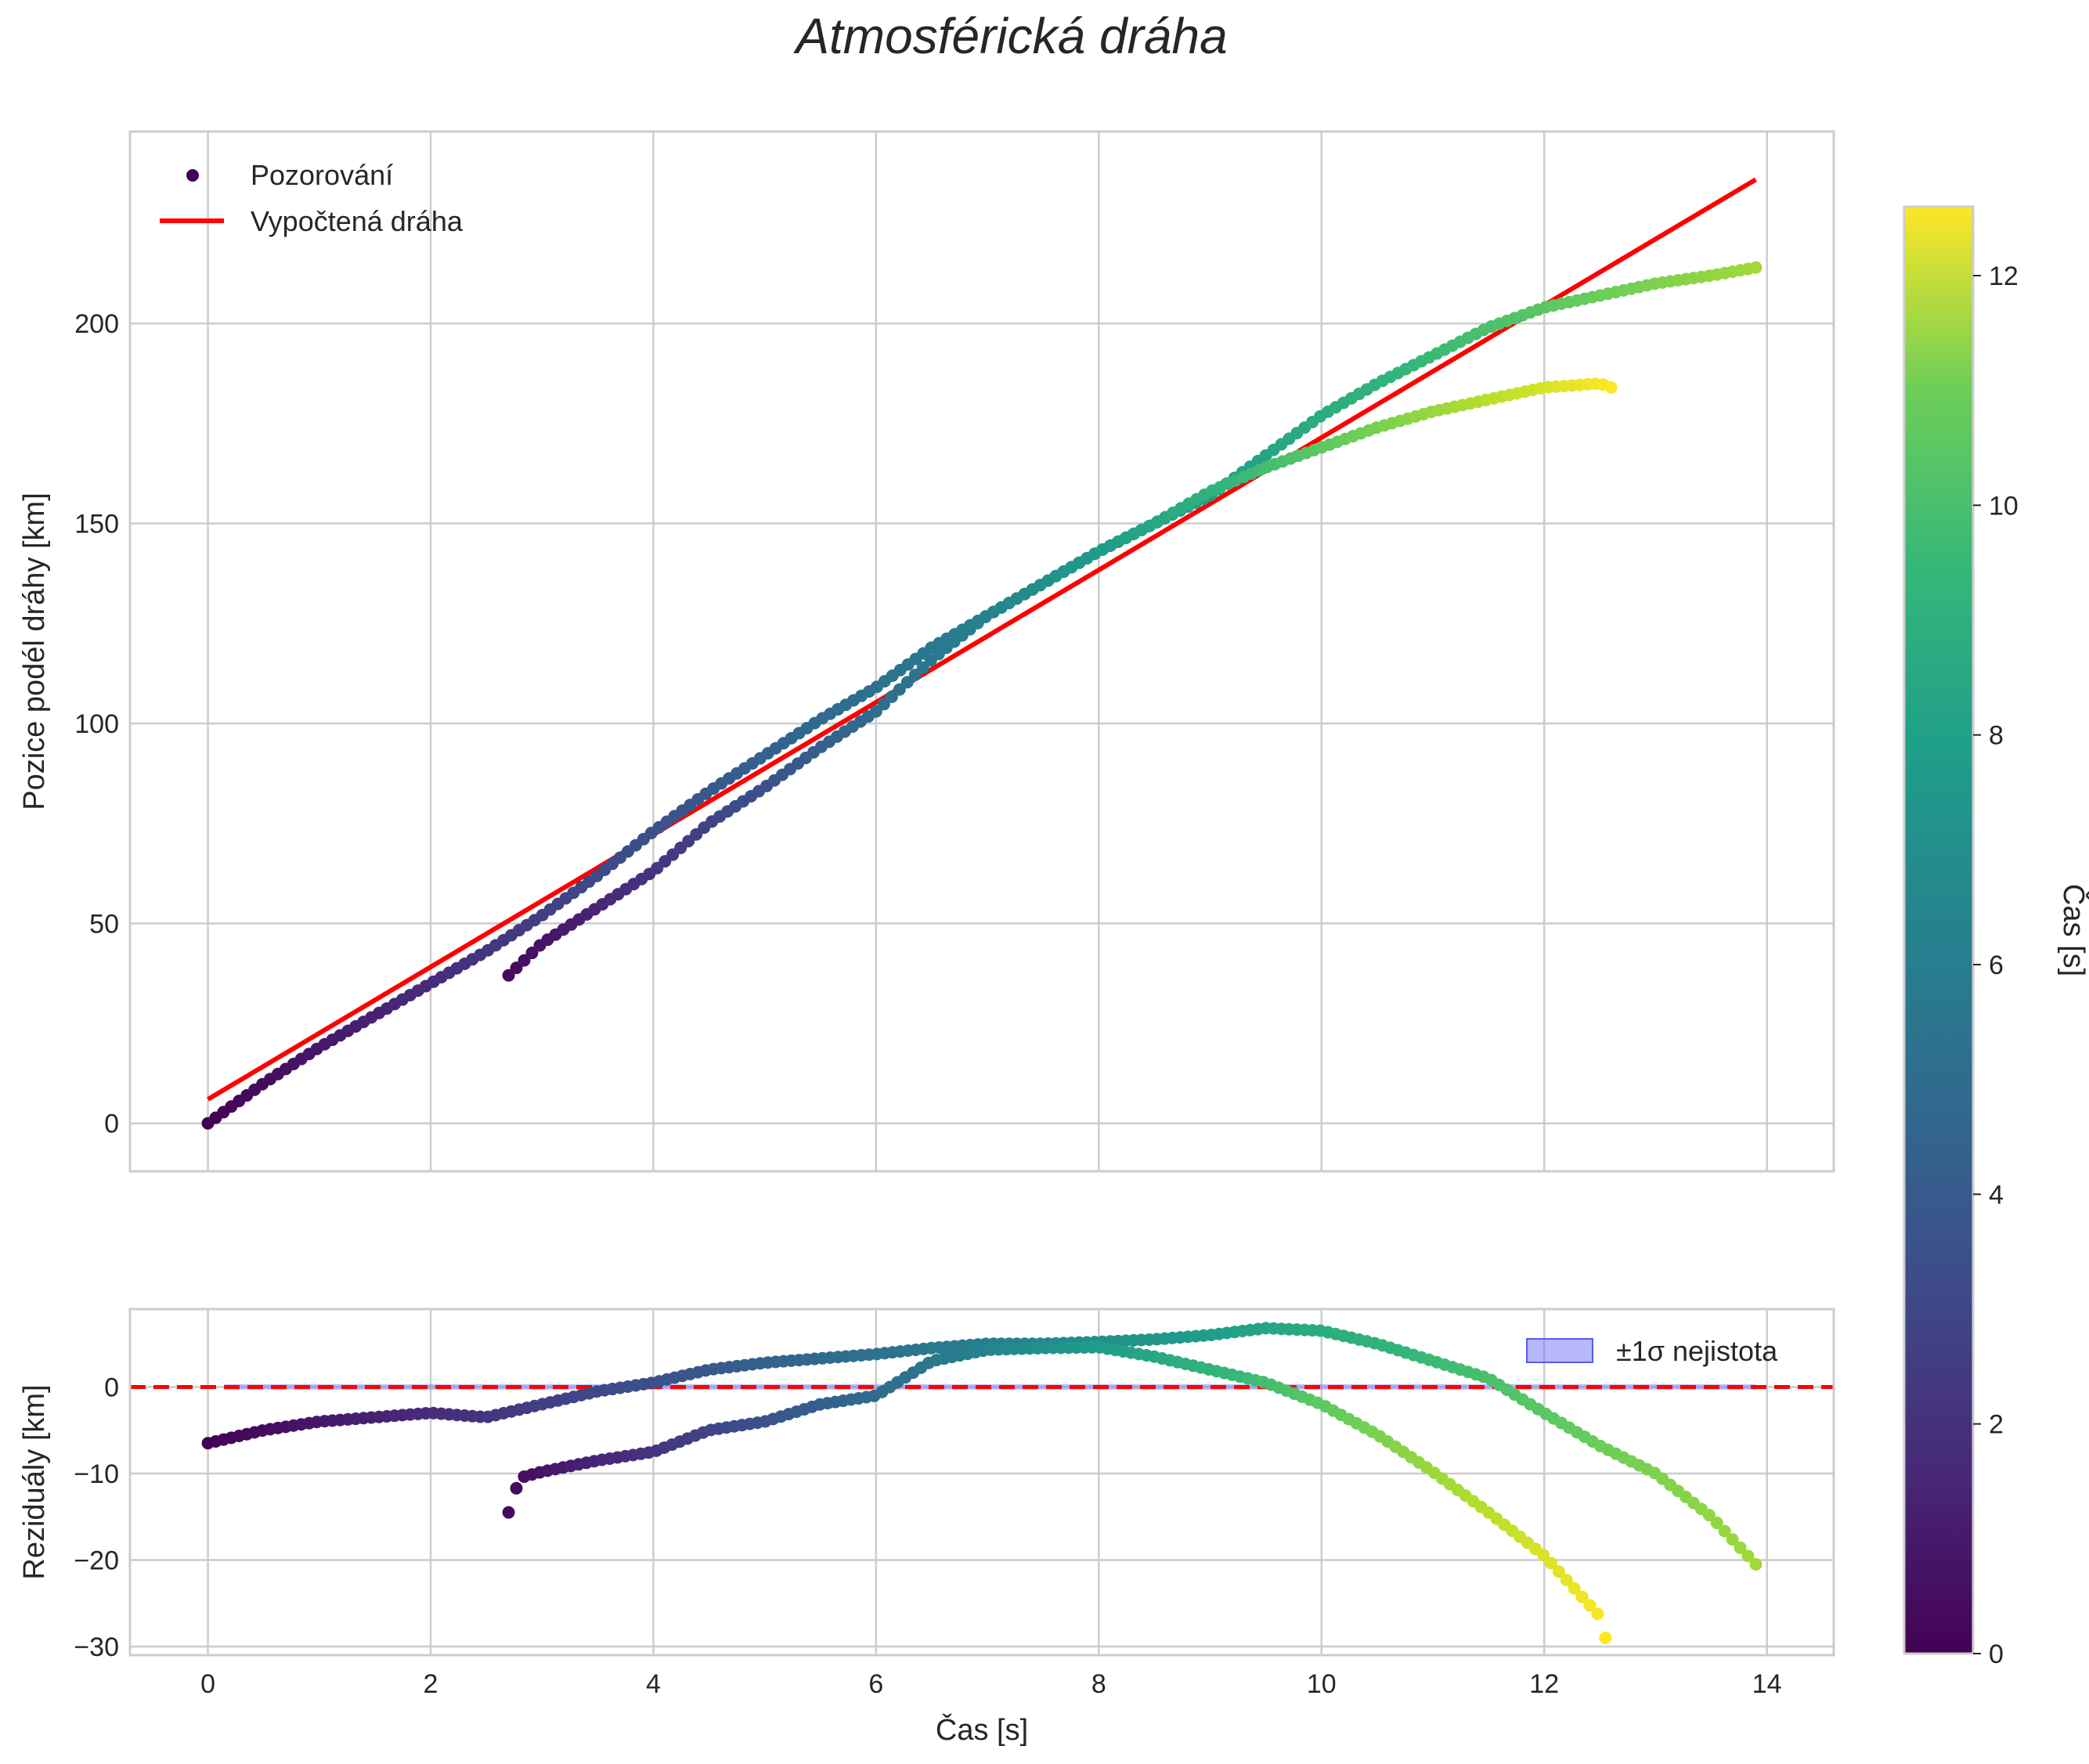  I want to click on colorbar-tick-label: 0, so click(1996, 1654).